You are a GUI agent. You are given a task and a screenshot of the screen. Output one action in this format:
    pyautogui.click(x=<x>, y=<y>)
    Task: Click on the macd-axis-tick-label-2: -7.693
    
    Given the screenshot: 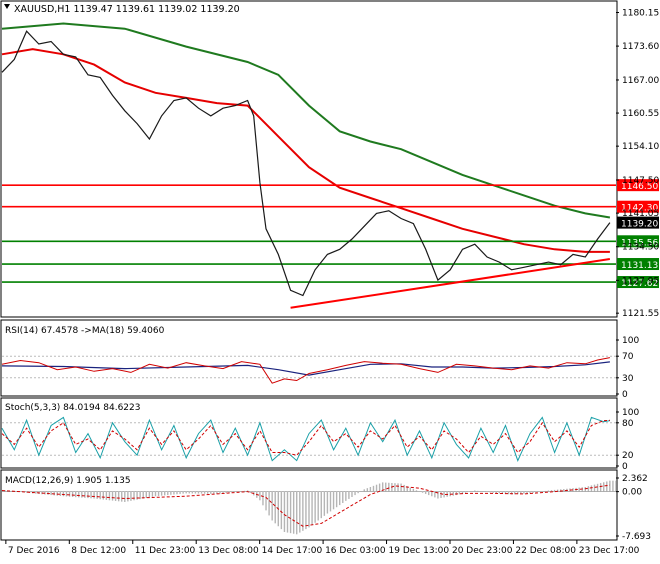 What is the action you would take?
    pyautogui.click(x=636, y=537)
    